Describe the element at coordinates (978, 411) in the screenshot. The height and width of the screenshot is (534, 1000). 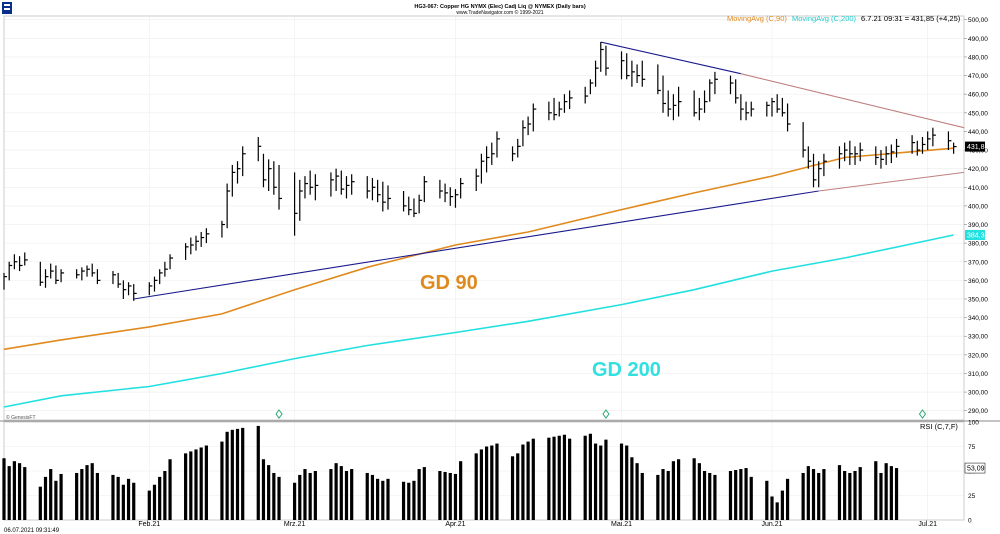
I see `price-tick-label: 290,00` at that location.